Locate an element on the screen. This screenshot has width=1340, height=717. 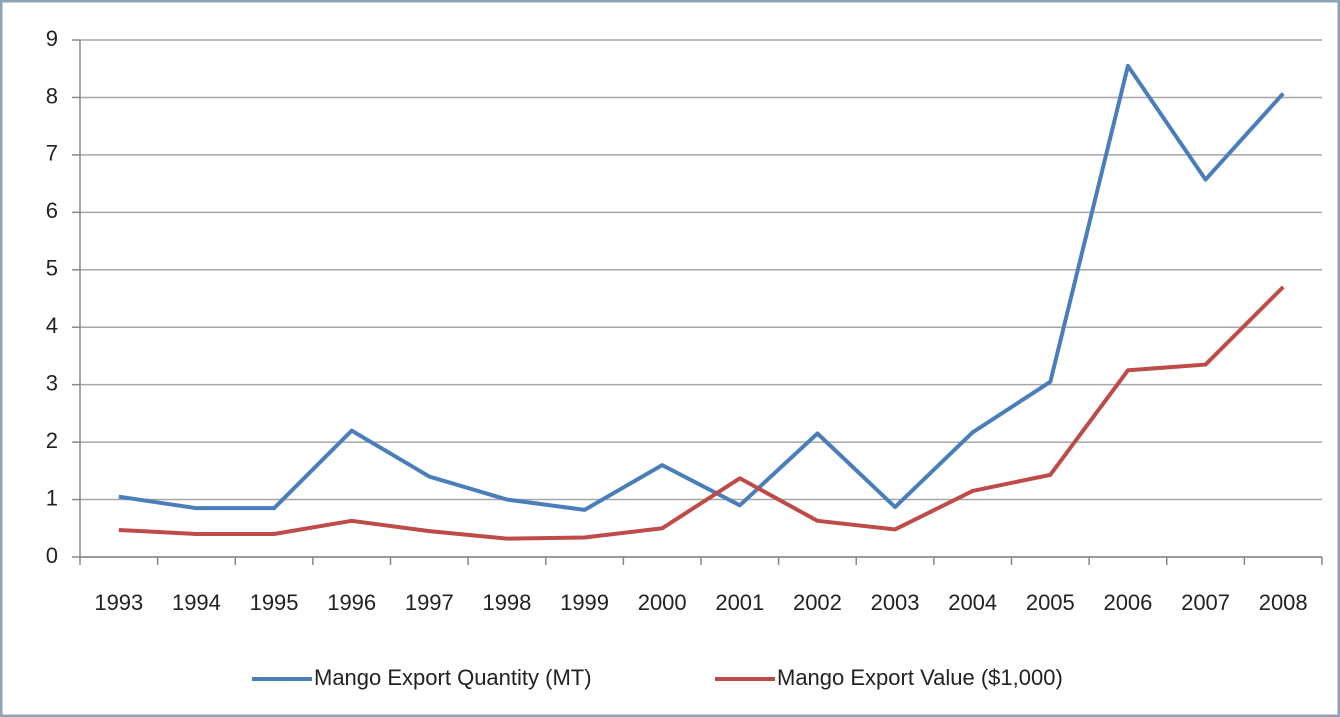
x-tick-label: 2001 is located at coordinates (739, 602).